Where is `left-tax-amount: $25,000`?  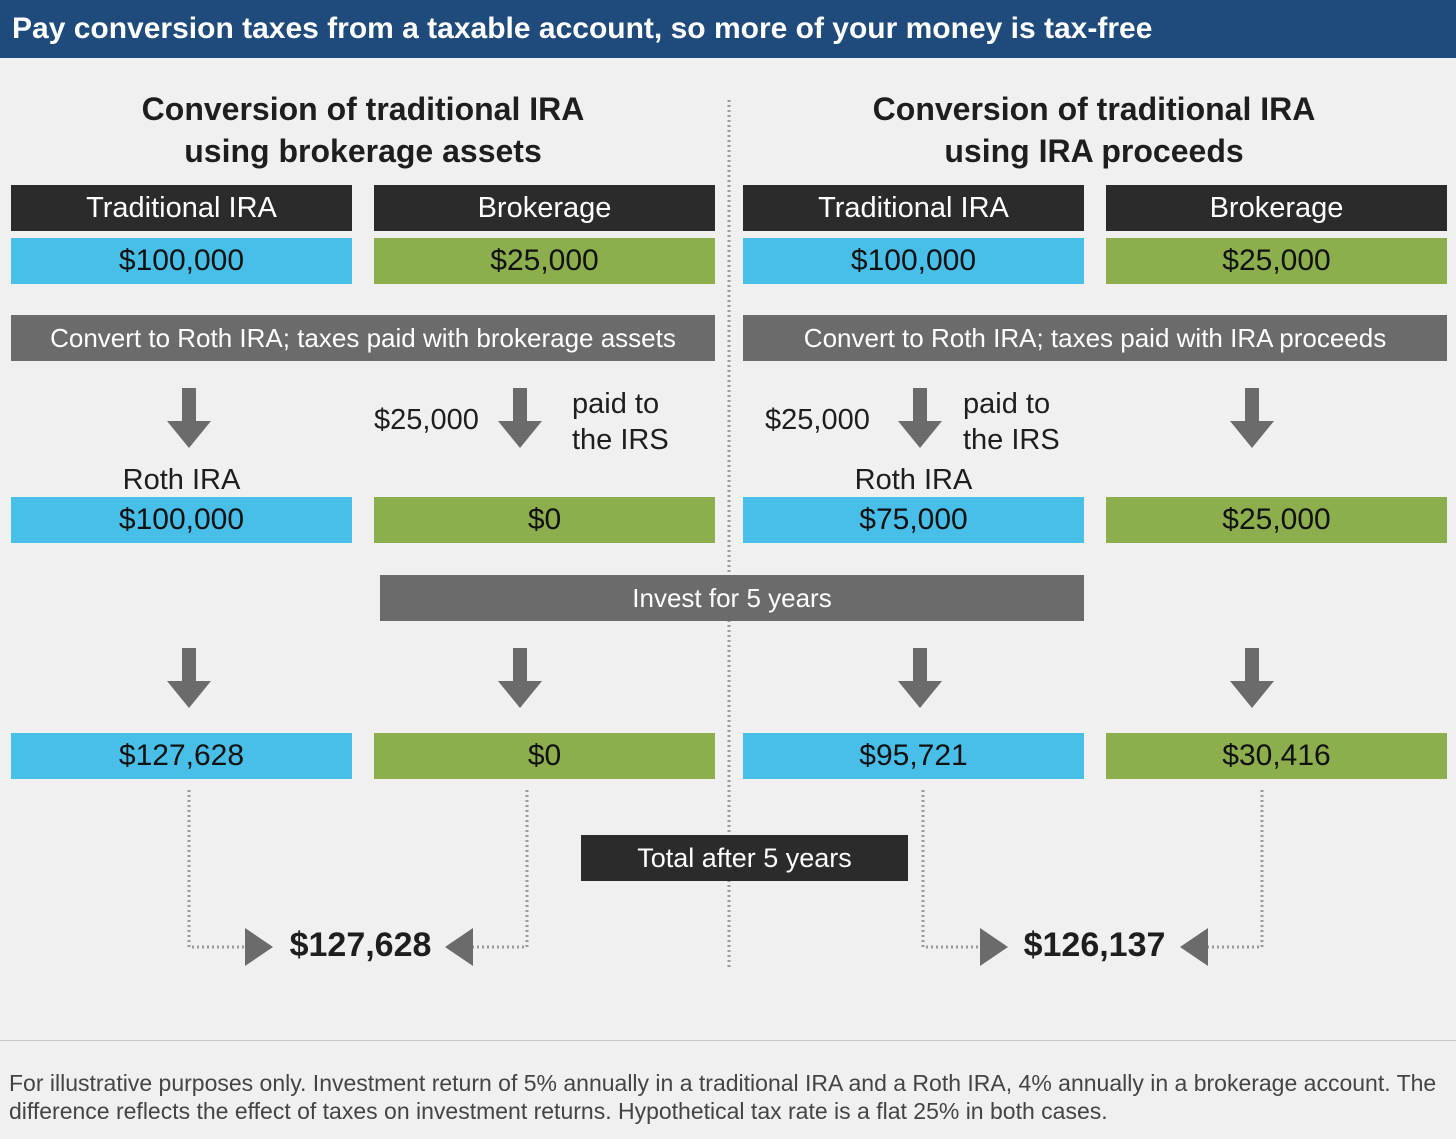 left-tax-amount: $25,000 is located at coordinates (426, 420).